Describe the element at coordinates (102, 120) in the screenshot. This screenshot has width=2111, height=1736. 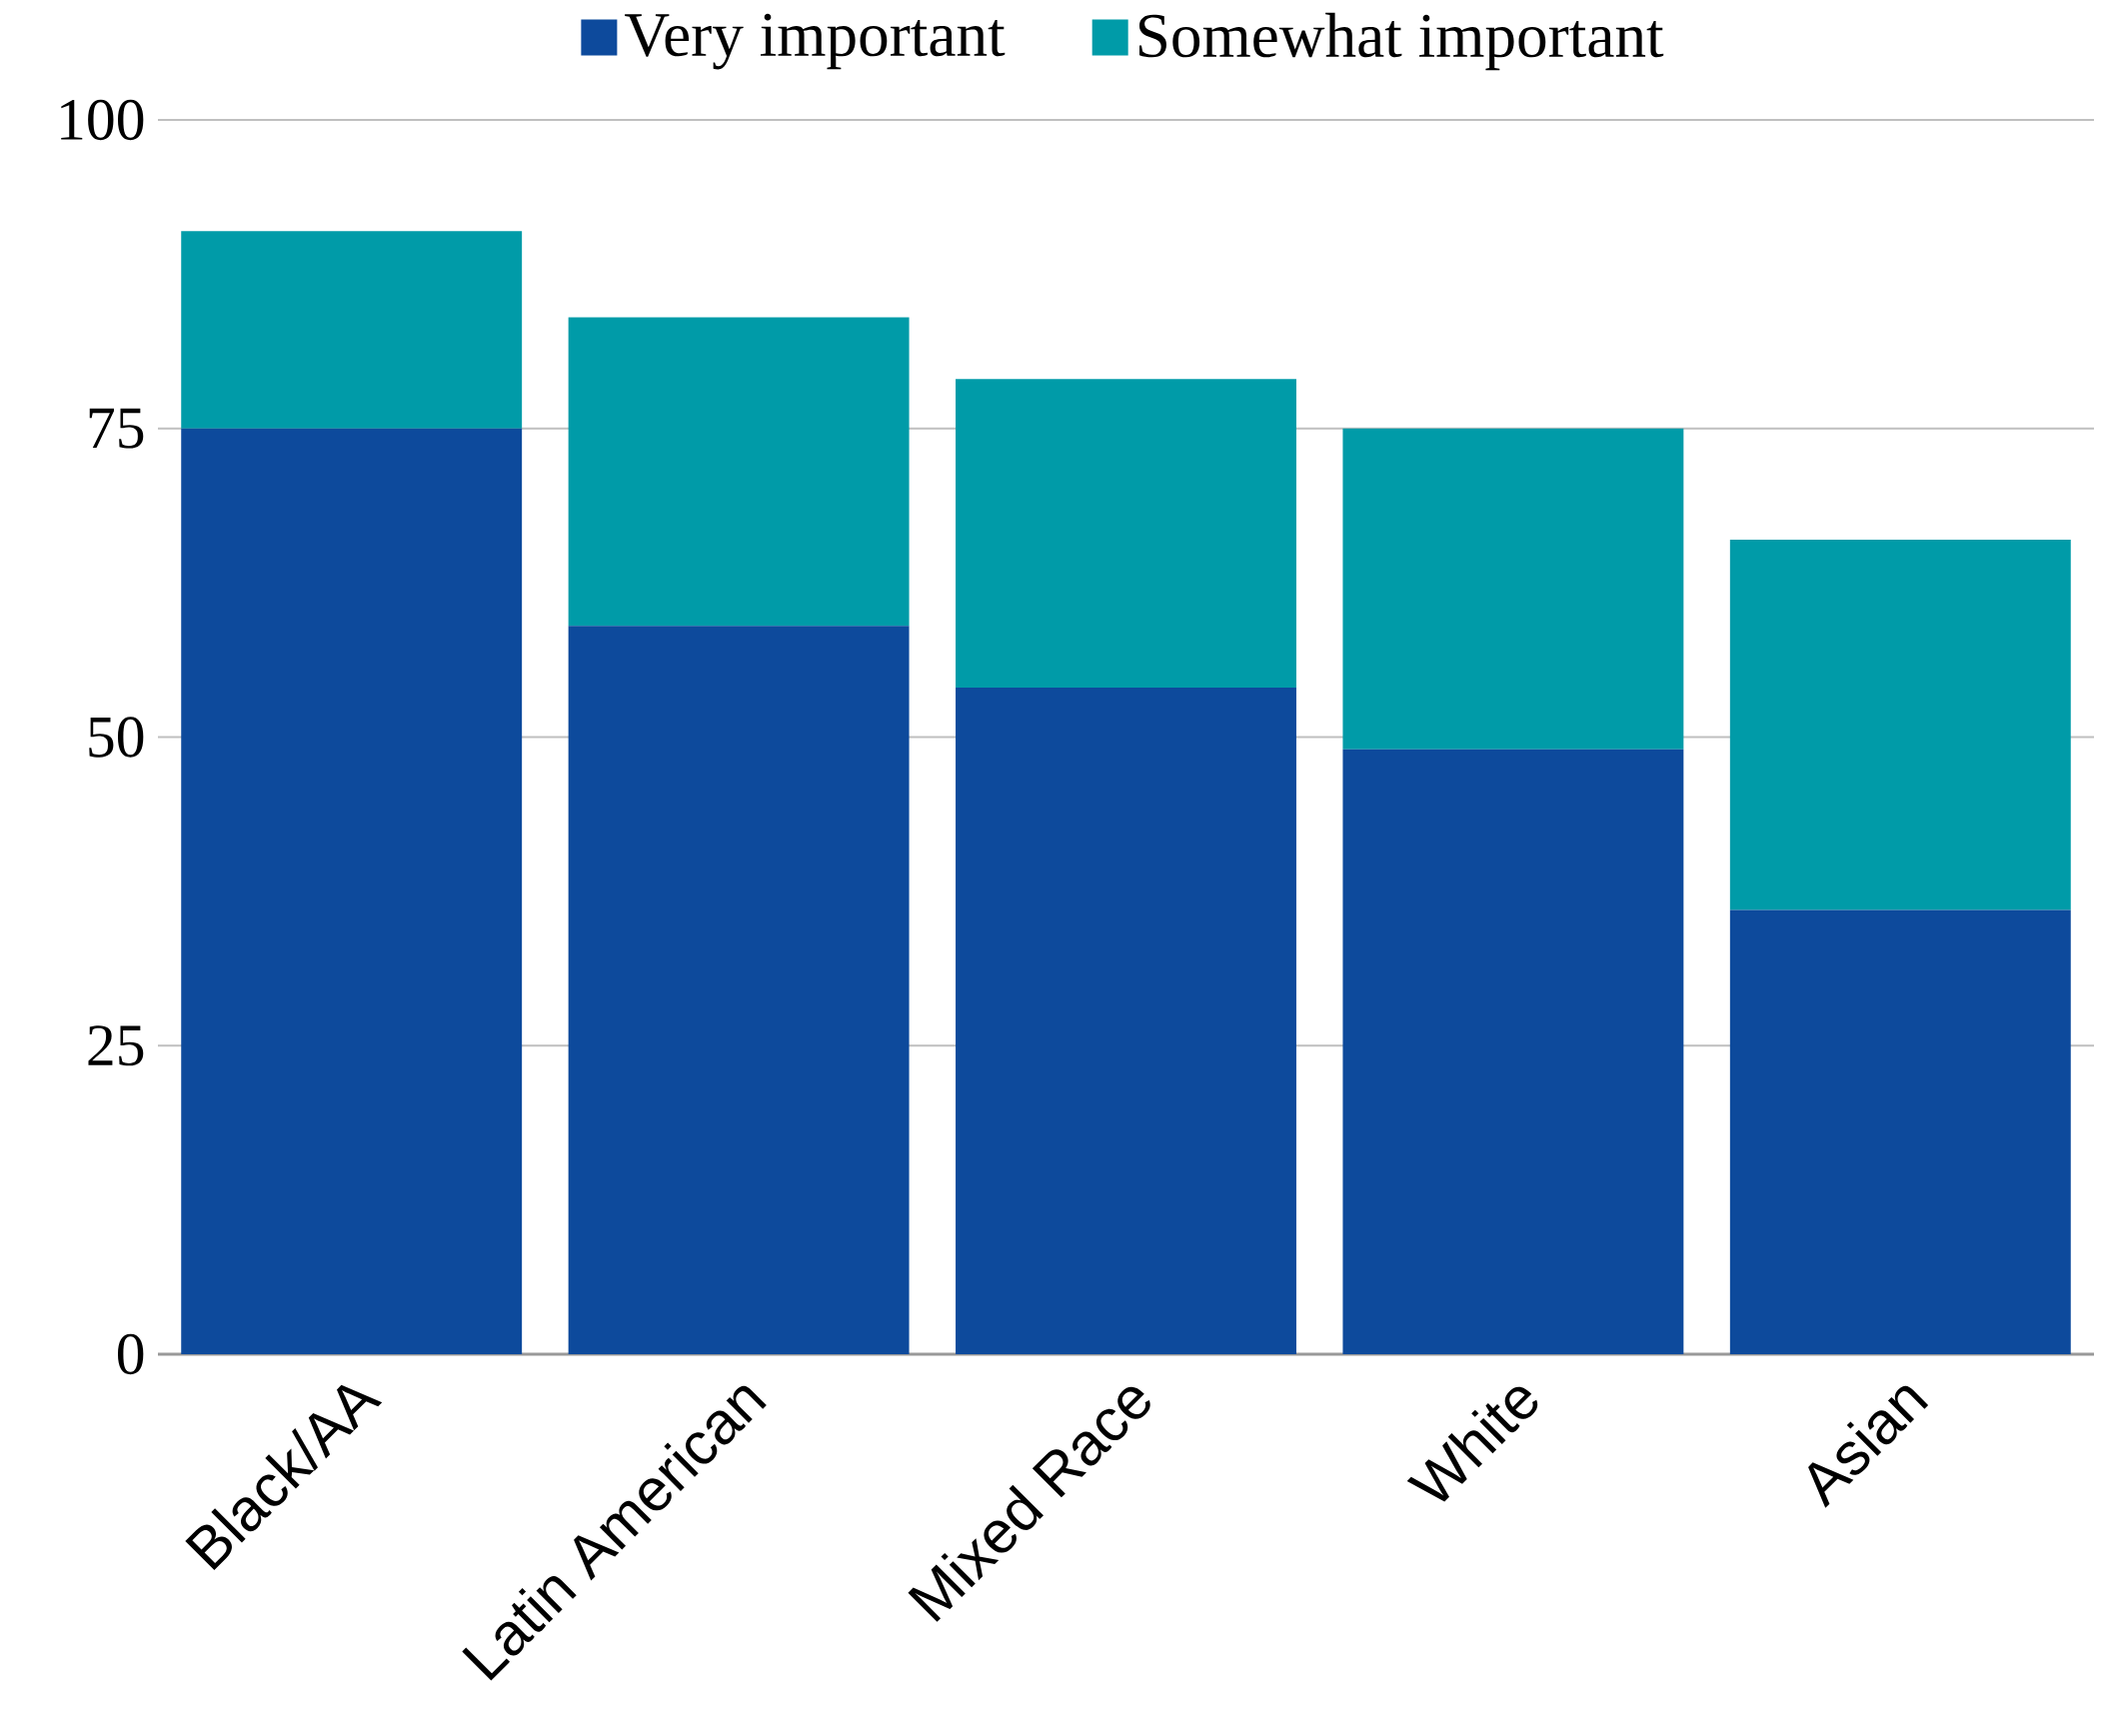
I see `y-tick-label: 100` at that location.